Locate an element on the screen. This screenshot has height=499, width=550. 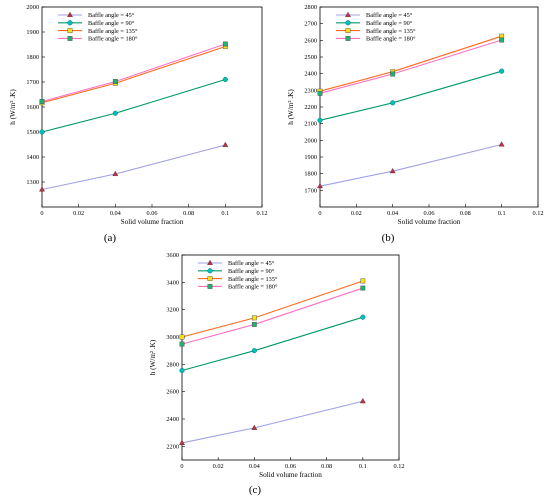
y-tick-label: 1900 is located at coordinates (310, 157).